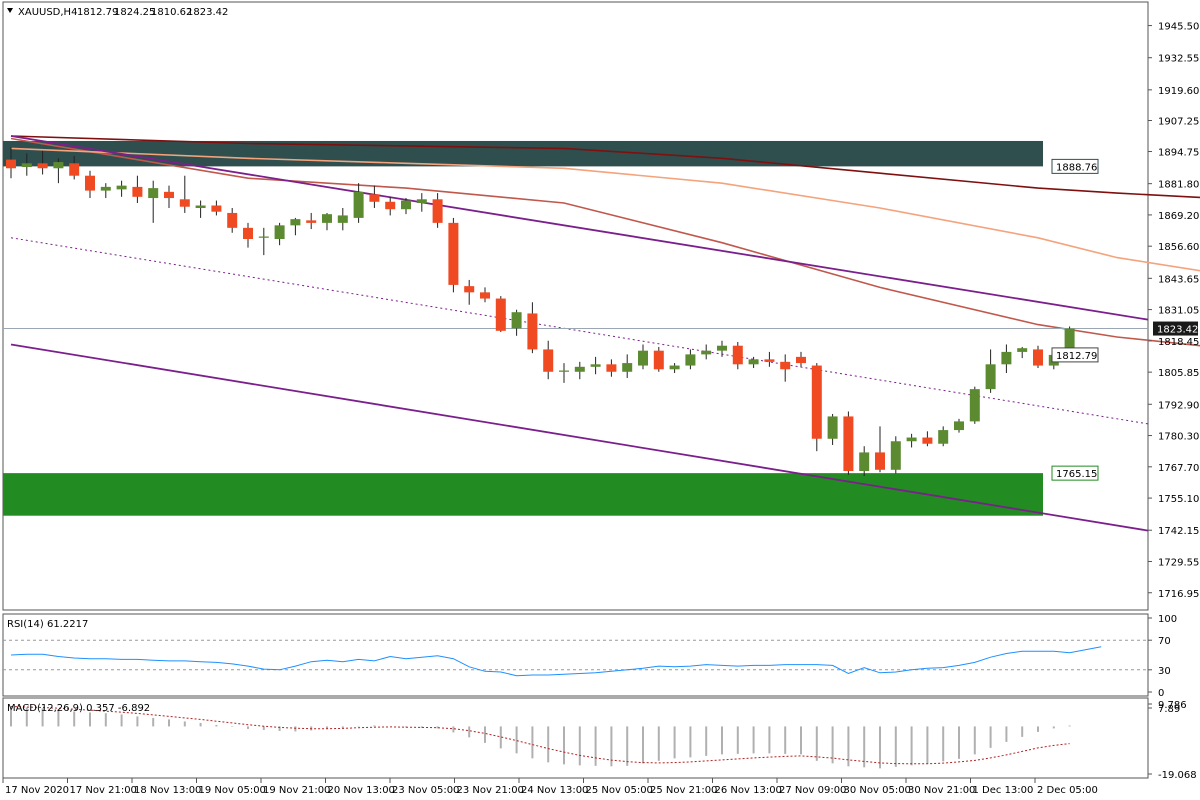  Describe the element at coordinates (361, 790) in the screenshot. I see `x-tick-label: 20 Nov 13:00` at that location.